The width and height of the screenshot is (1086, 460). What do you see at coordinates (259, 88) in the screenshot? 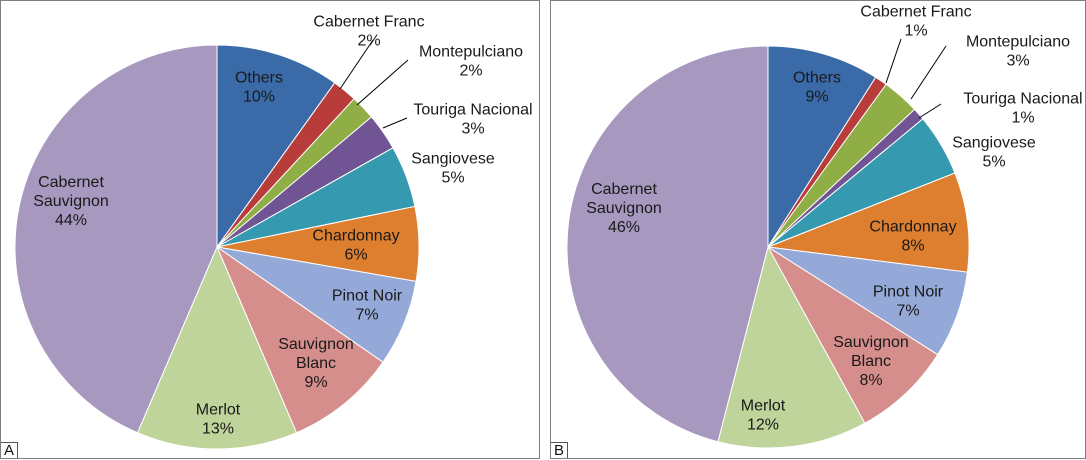
I see `label-others: Others 10%` at bounding box center [259, 88].